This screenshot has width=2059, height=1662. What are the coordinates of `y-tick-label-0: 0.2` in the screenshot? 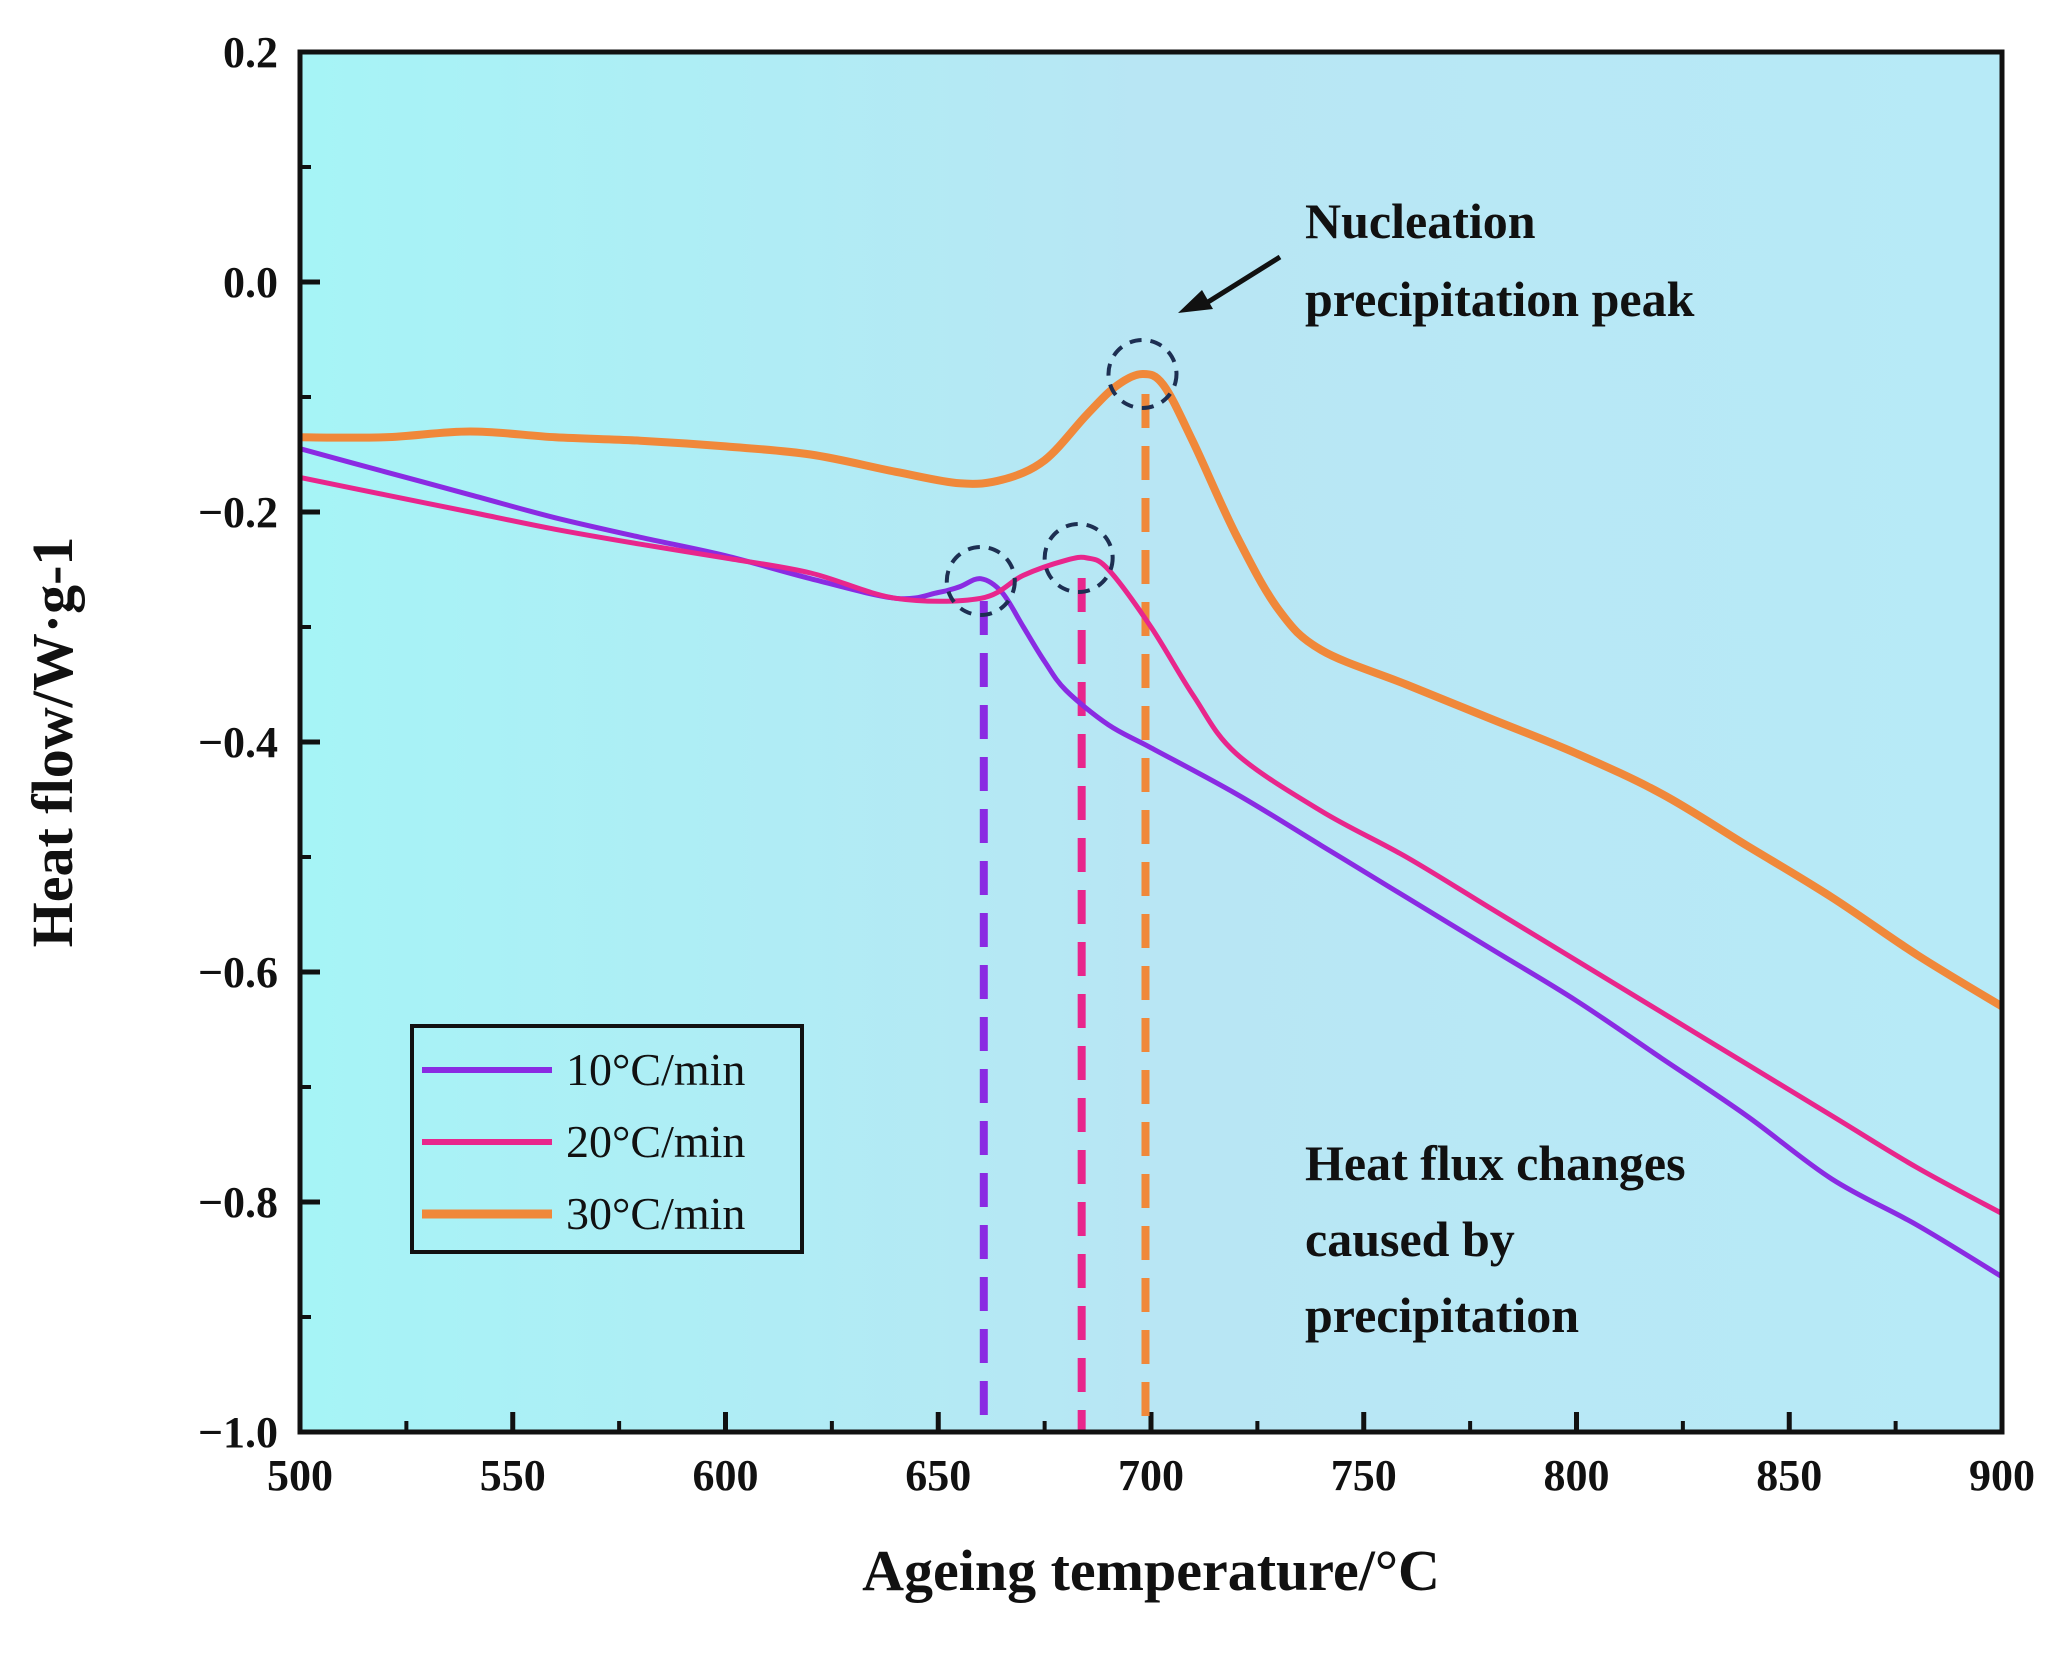 It's located at (250, 52).